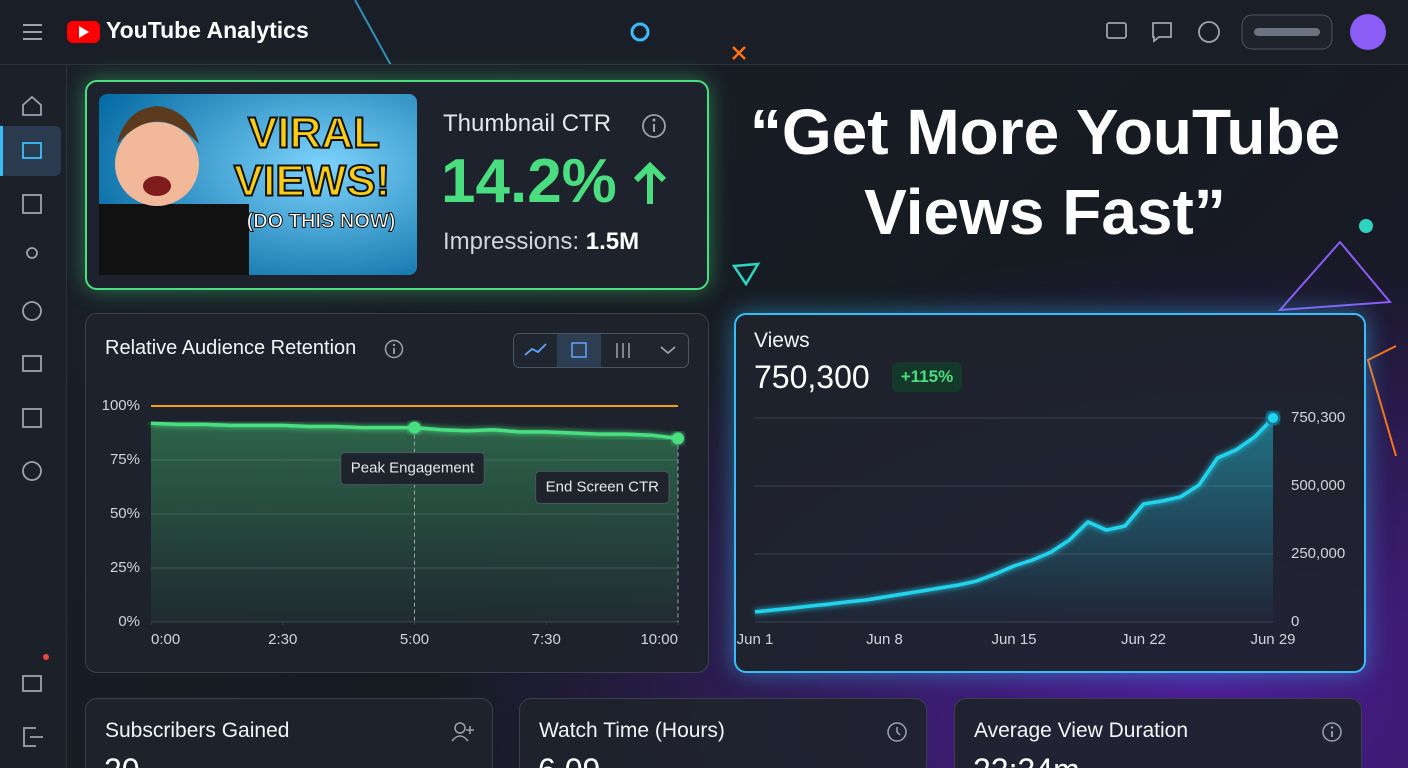  What do you see at coordinates (33, 737) in the screenshot?
I see `nav-exit` at bounding box center [33, 737].